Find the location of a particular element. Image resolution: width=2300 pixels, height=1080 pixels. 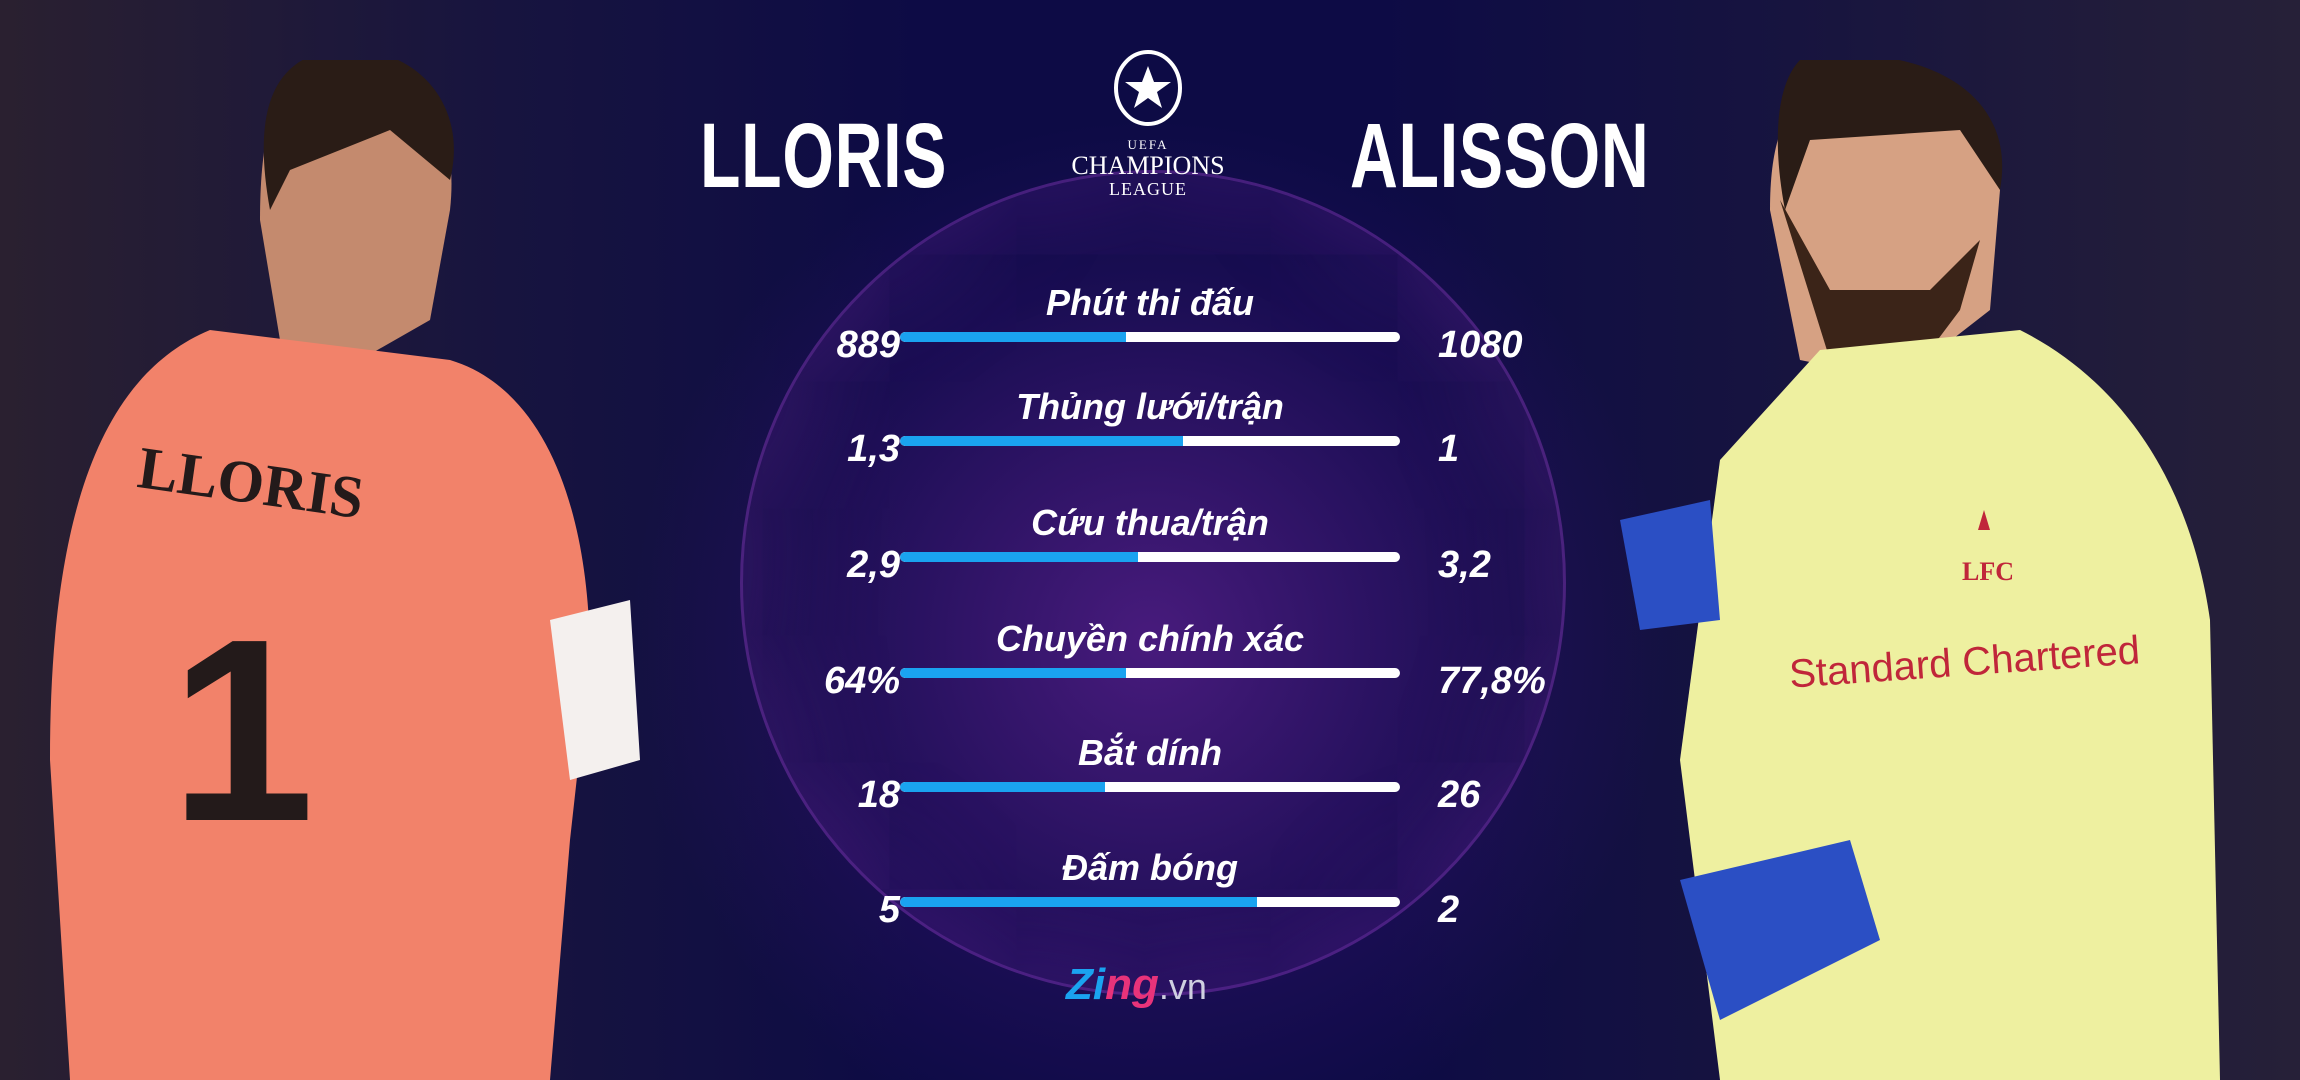

logo-champions: CHAMPIONS is located at coordinates (1148, 165).